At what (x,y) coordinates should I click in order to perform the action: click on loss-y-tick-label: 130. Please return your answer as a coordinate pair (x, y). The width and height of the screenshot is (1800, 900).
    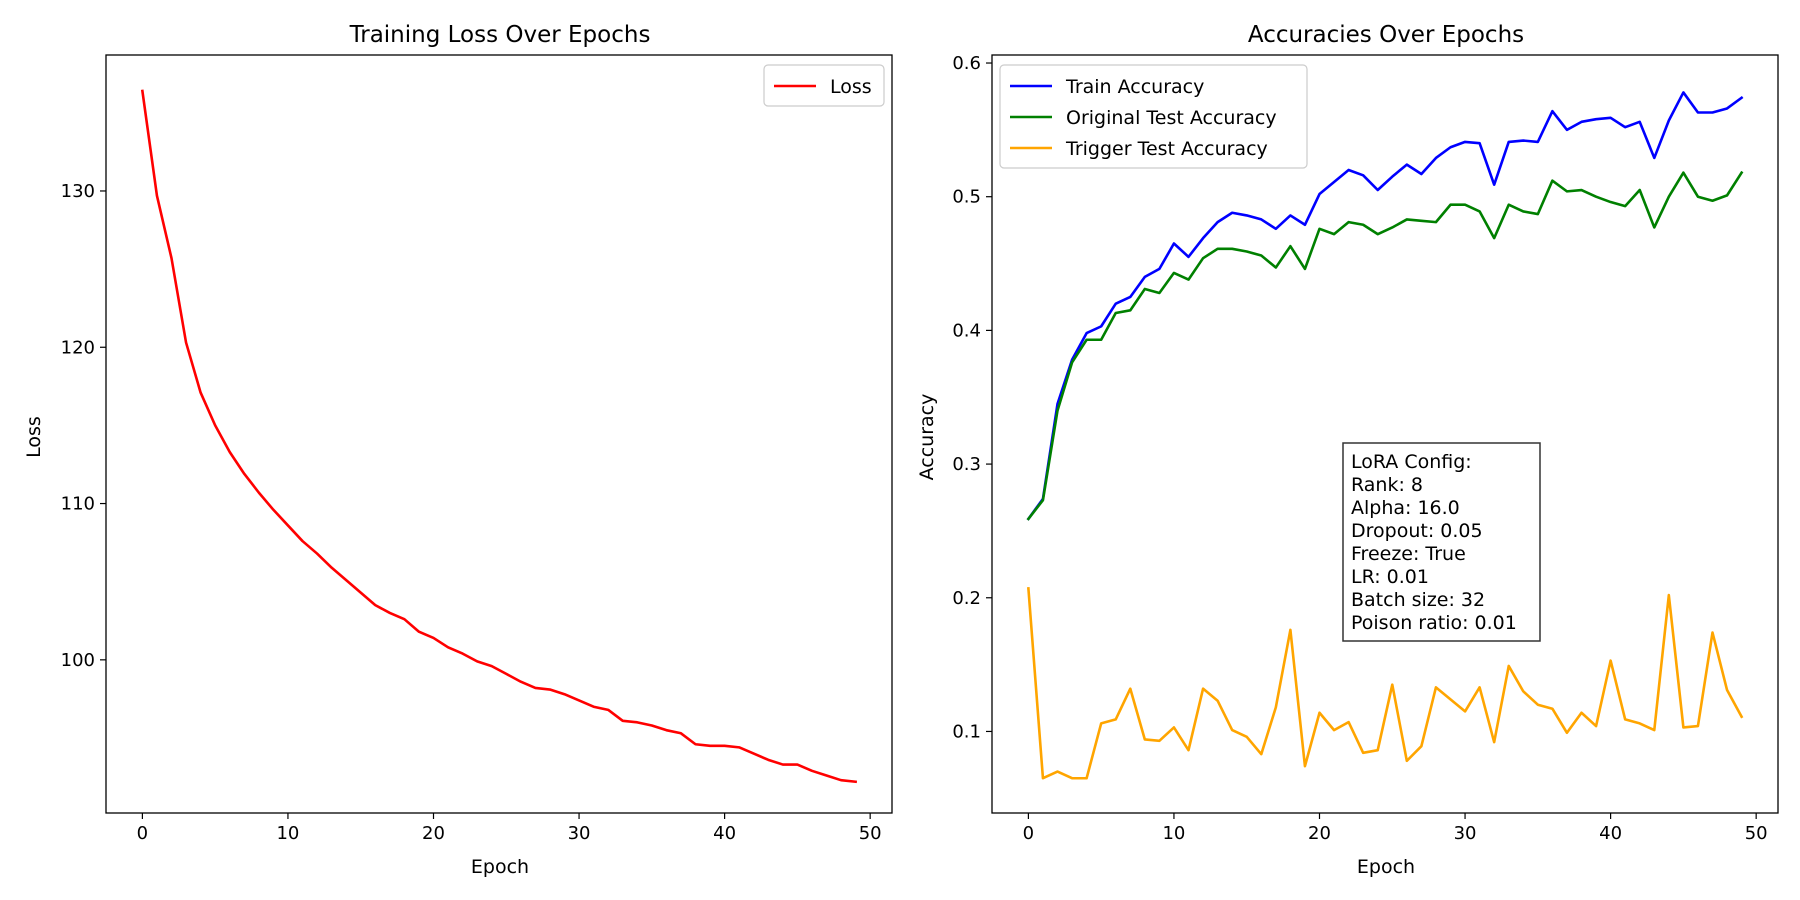
    Looking at the image, I should click on (78, 191).